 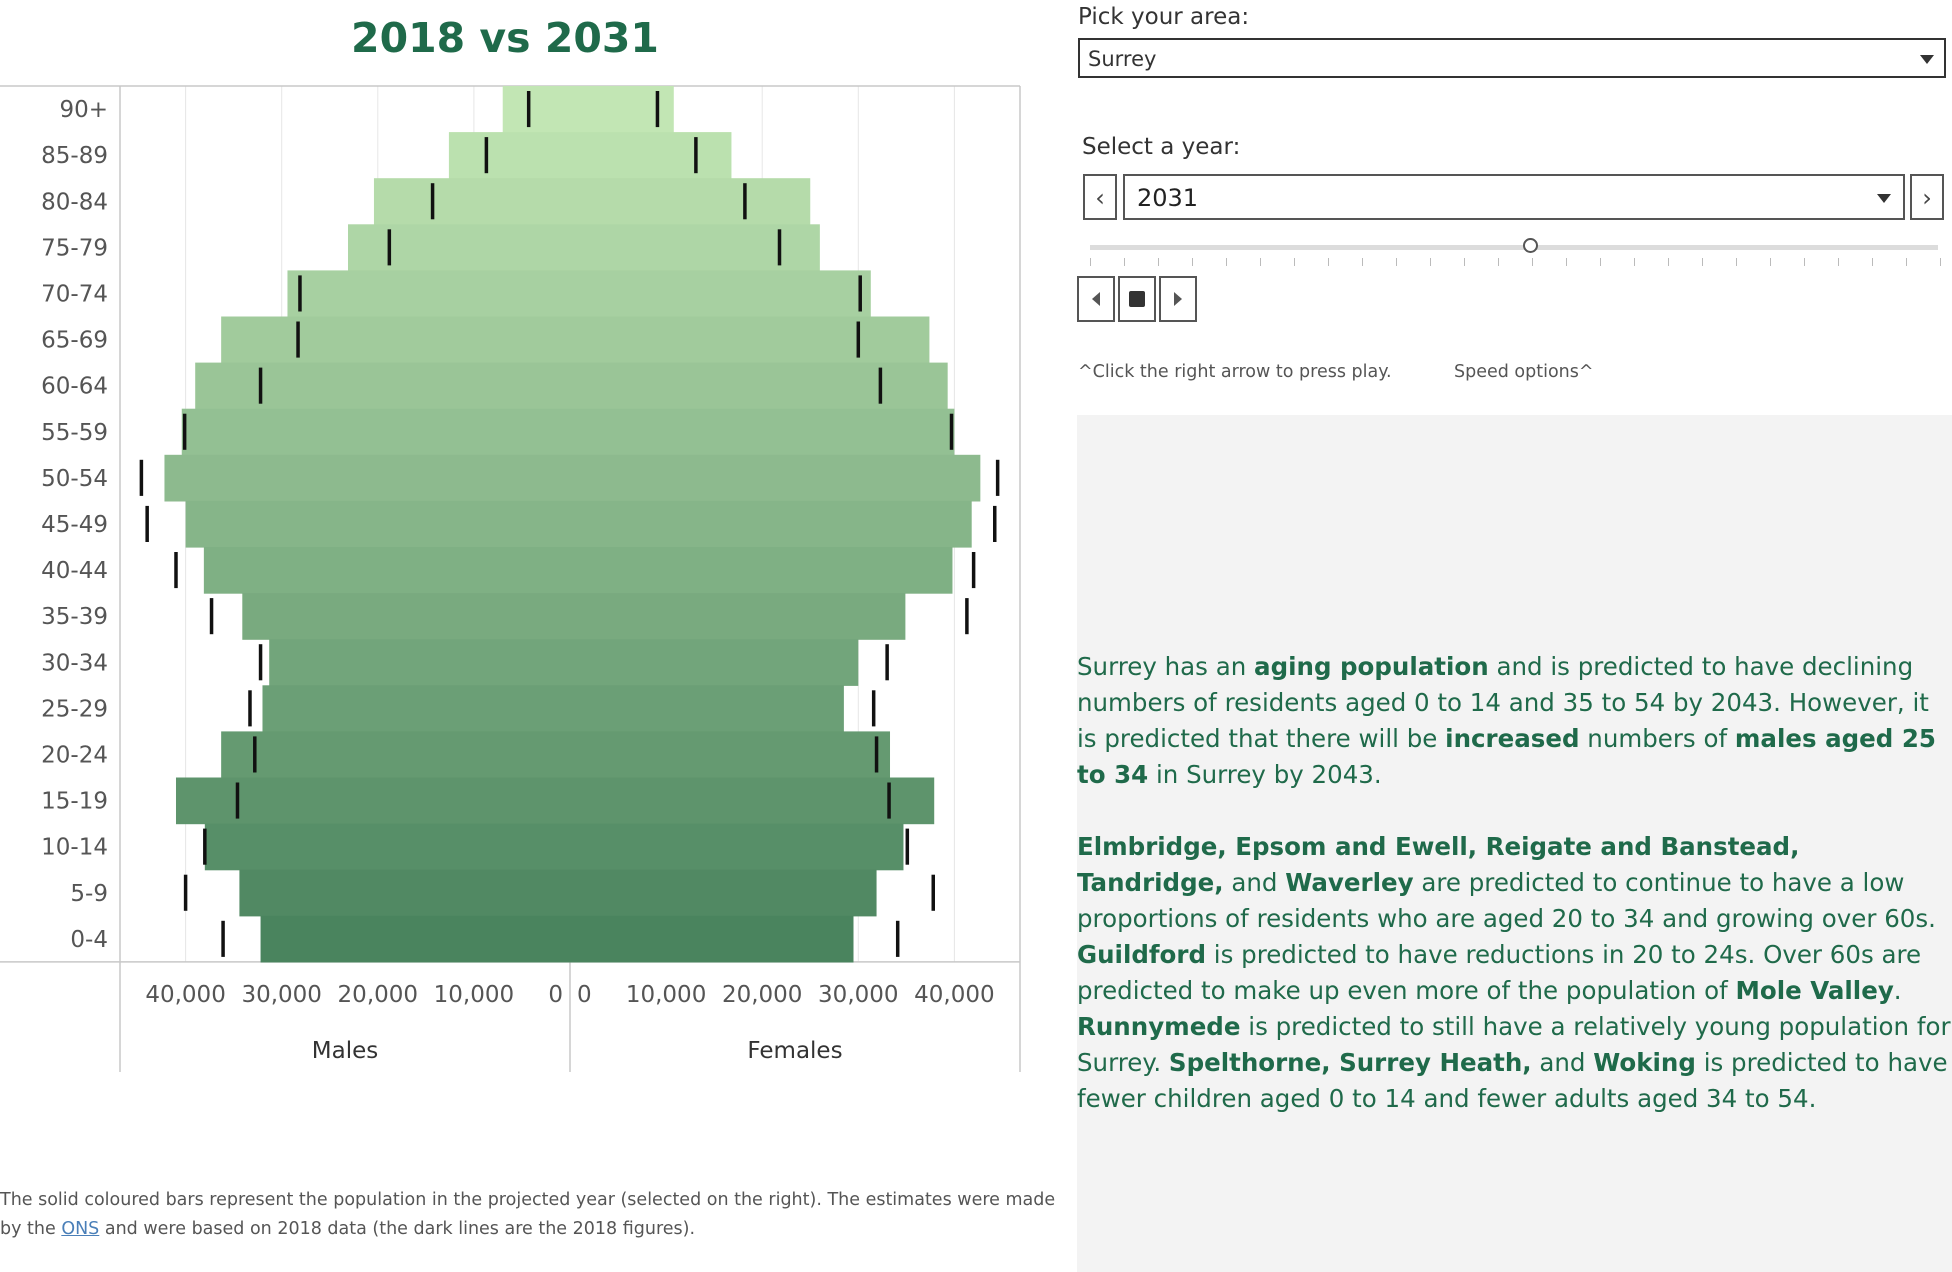 What do you see at coordinates (1644, 1062) in the screenshot?
I see `description-segment: Woking` at bounding box center [1644, 1062].